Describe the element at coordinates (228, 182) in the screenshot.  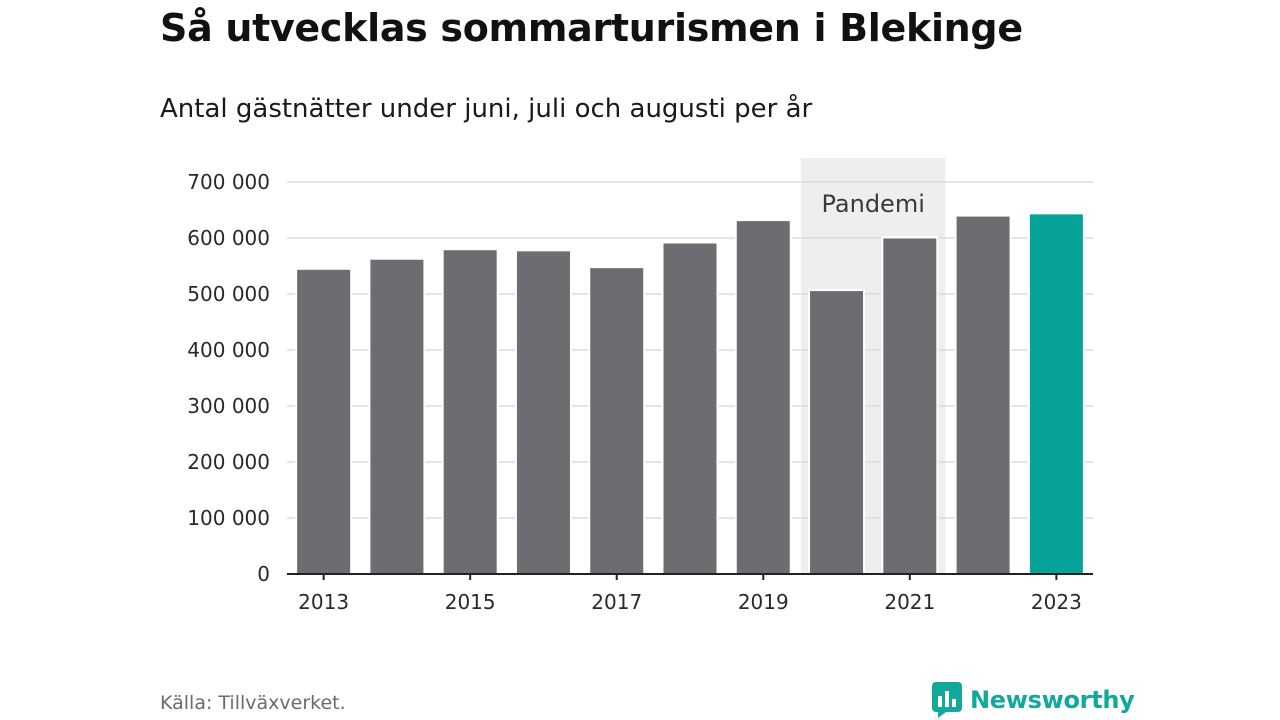
I see `y-tick-label: 700 000` at that location.